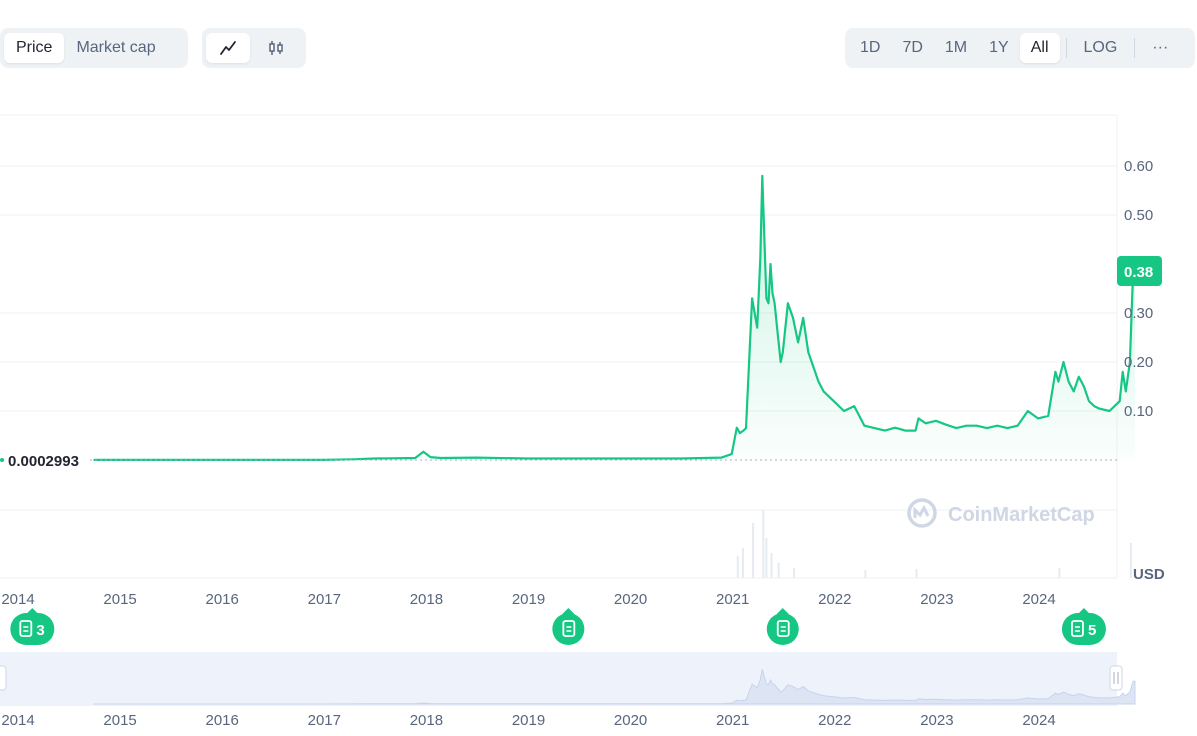 This screenshot has width=1197, height=736. I want to click on navigator-left-handle, so click(3, 678).